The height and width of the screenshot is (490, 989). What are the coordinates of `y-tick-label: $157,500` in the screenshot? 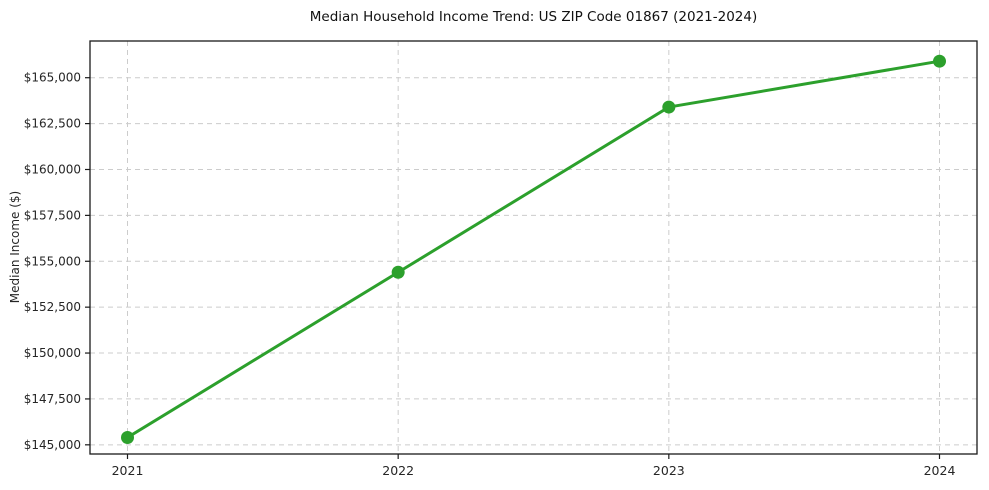 It's located at (52, 215).